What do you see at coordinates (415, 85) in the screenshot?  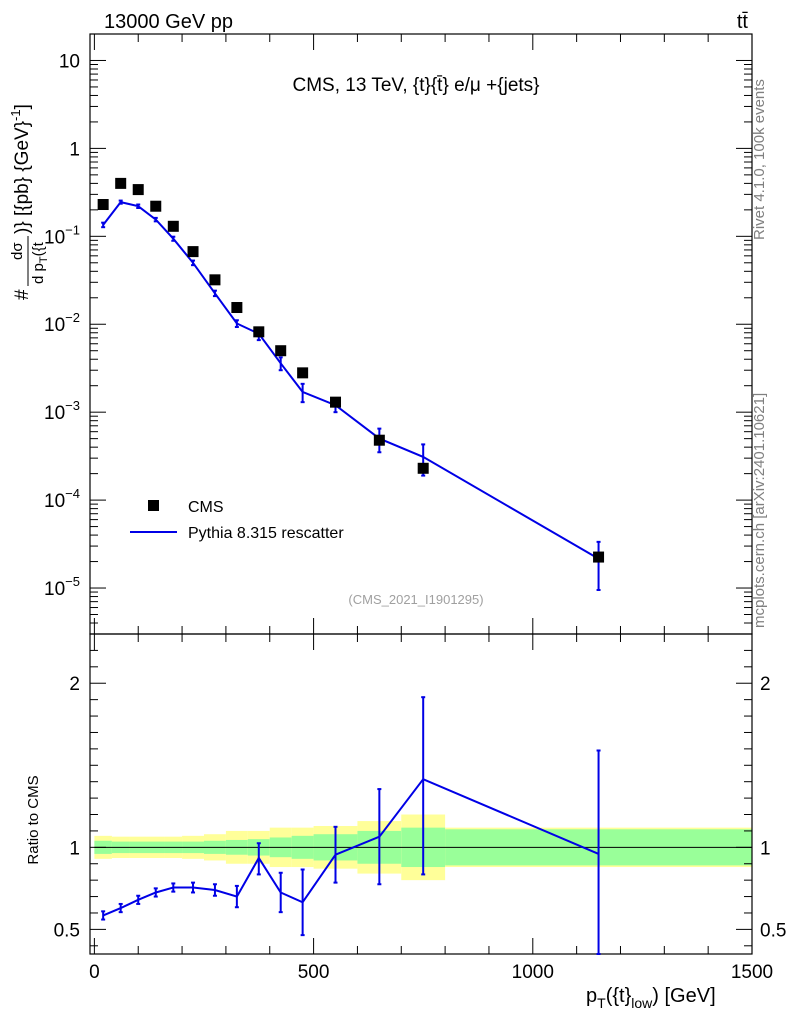 I see `main-title: CMS, 13 TeV, {t}{t̄} e/μ +{jets}` at bounding box center [415, 85].